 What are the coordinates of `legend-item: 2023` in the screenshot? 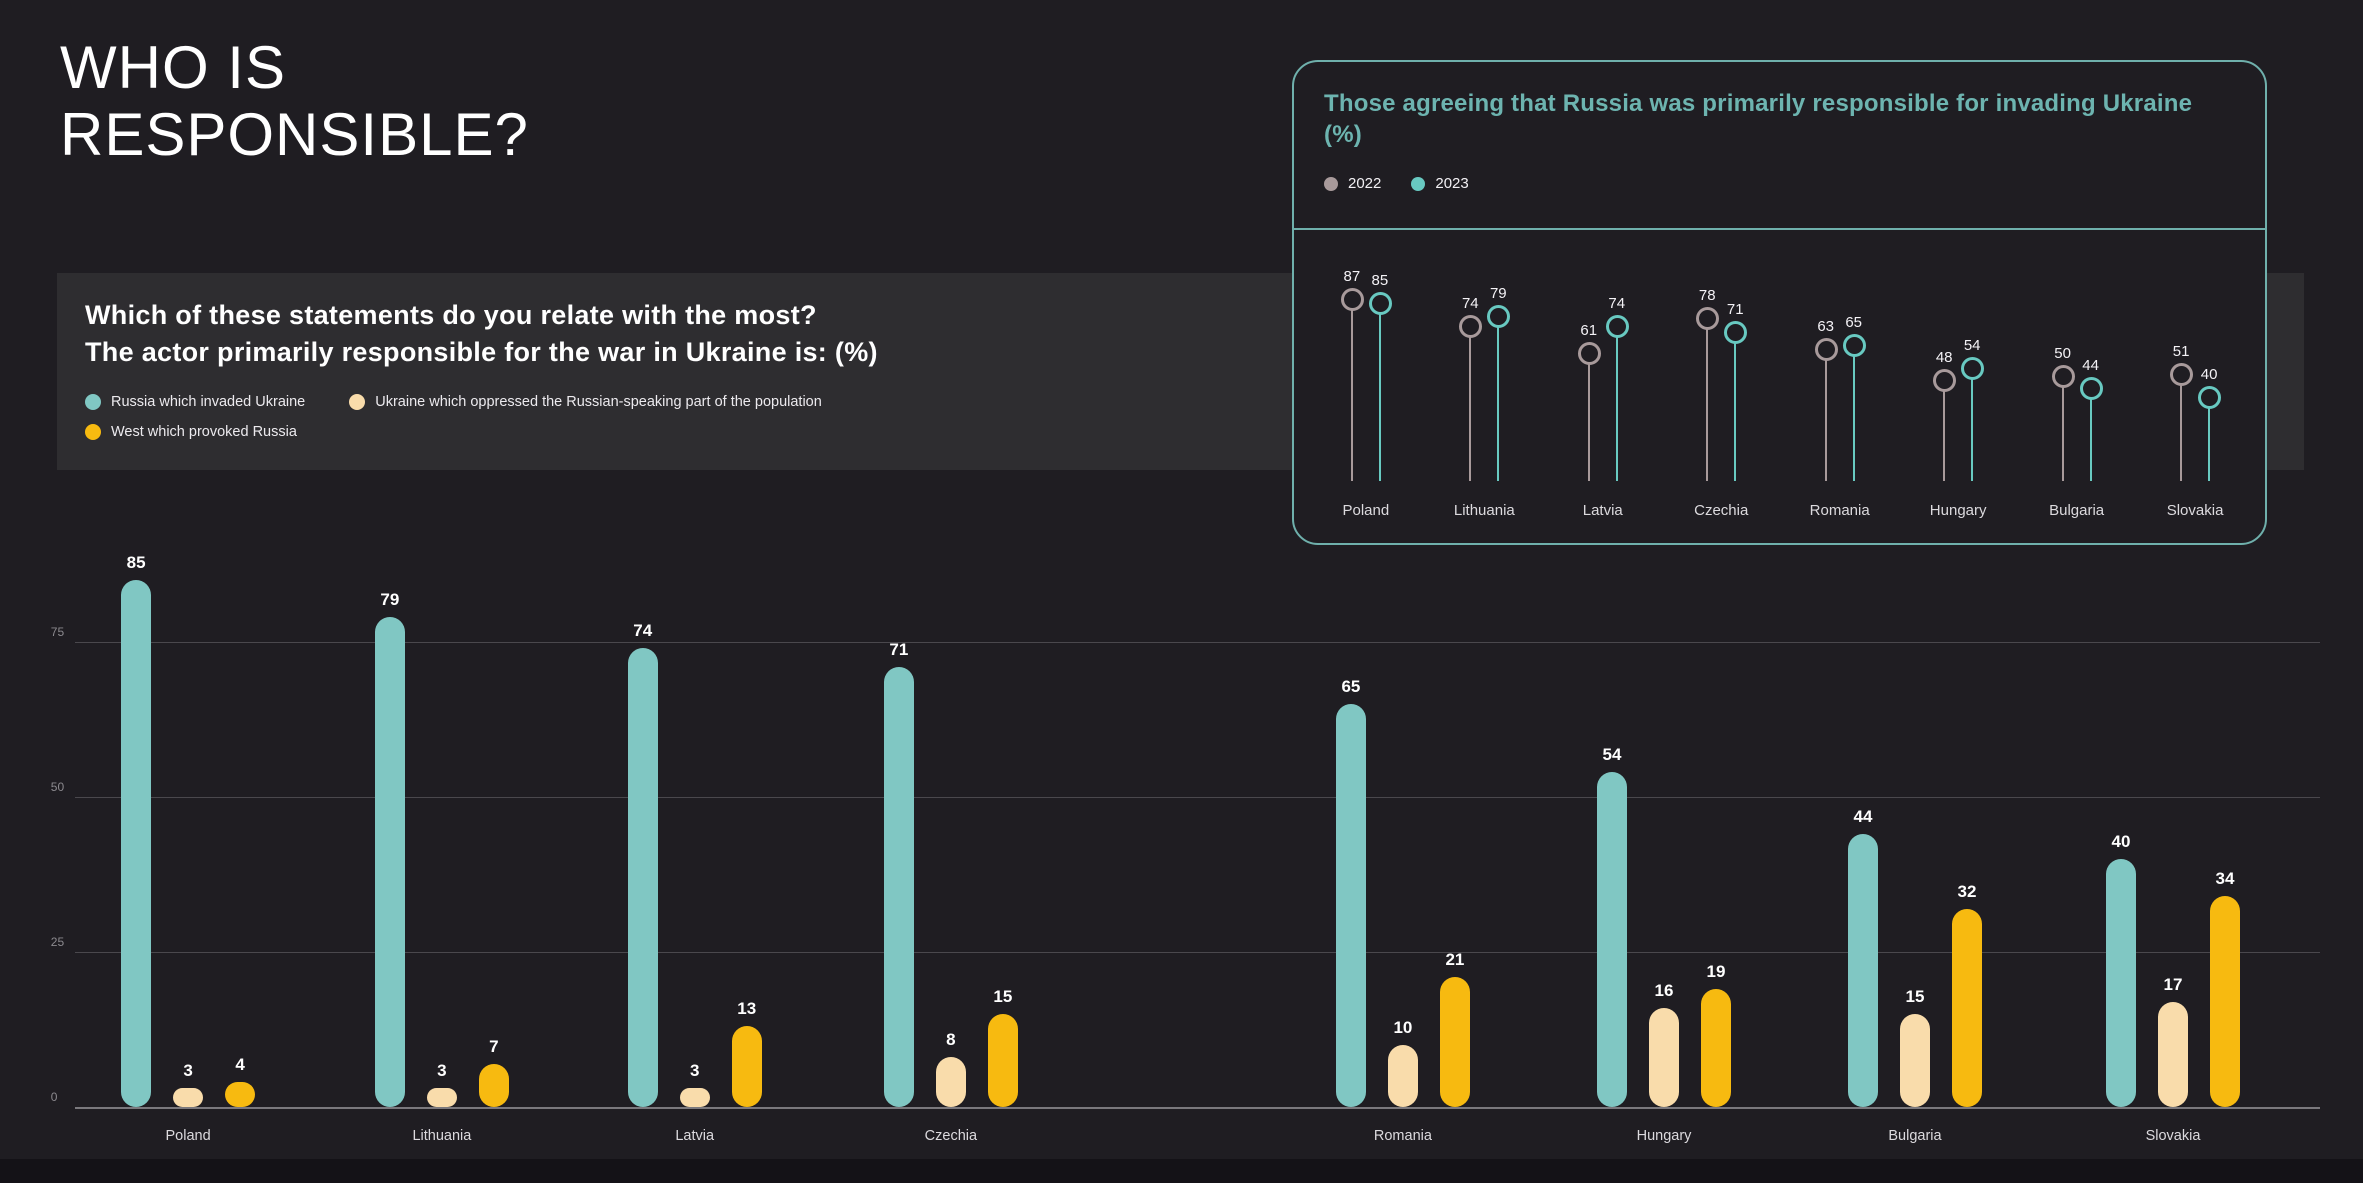 It's located at (1440, 183).